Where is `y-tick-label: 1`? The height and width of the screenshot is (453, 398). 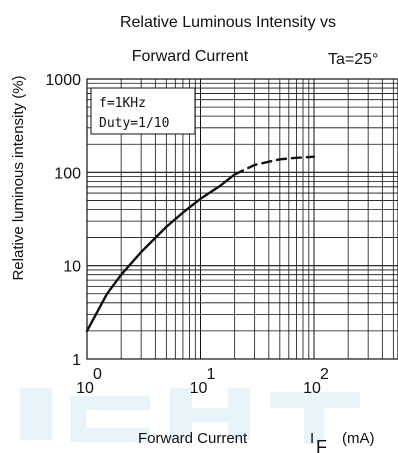 y-tick-label: 1 is located at coordinates (76, 360).